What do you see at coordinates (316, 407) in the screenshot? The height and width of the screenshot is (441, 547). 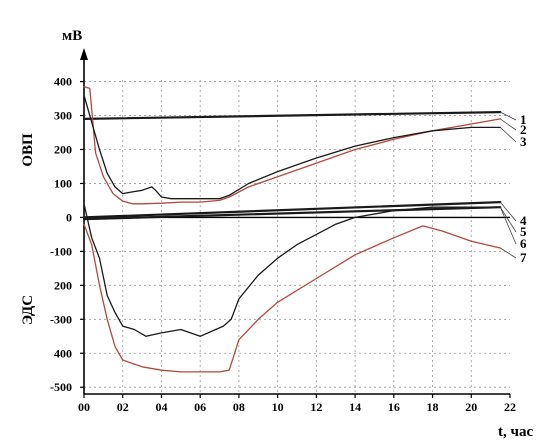 I see `x-tick-label: 12` at bounding box center [316, 407].